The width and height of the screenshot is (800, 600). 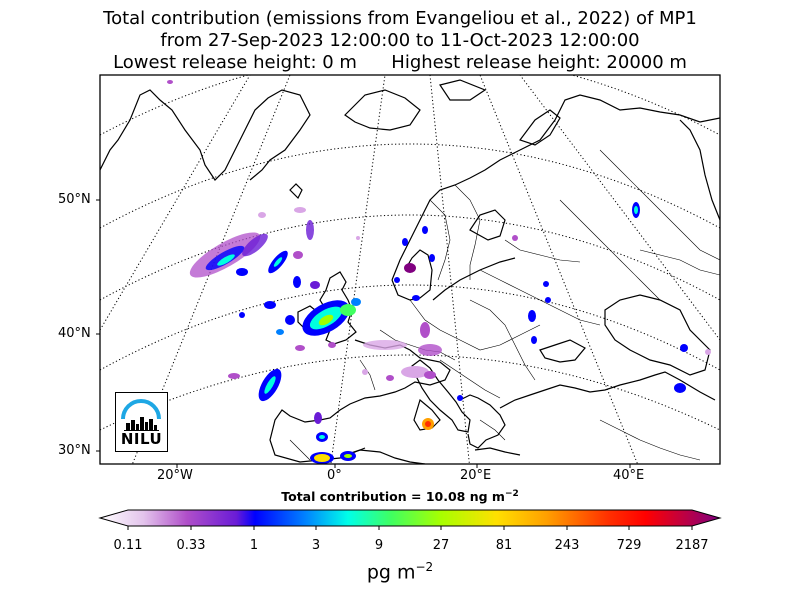 What do you see at coordinates (334, 475) in the screenshot?
I see `lon-label-0: 0°` at bounding box center [334, 475].